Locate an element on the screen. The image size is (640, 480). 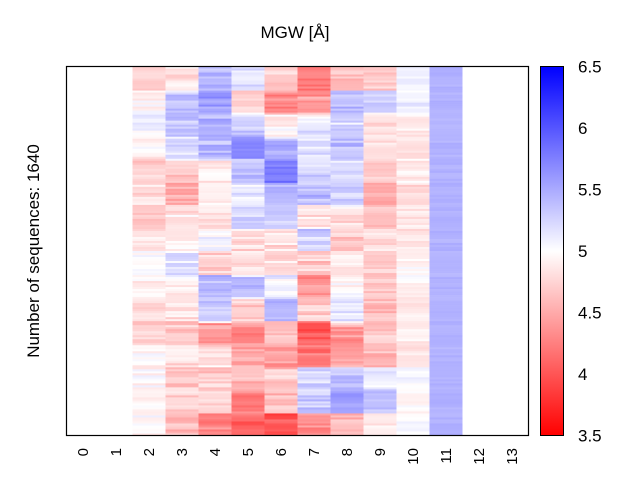
x-tick-label: 10 is located at coordinates (413, 456).